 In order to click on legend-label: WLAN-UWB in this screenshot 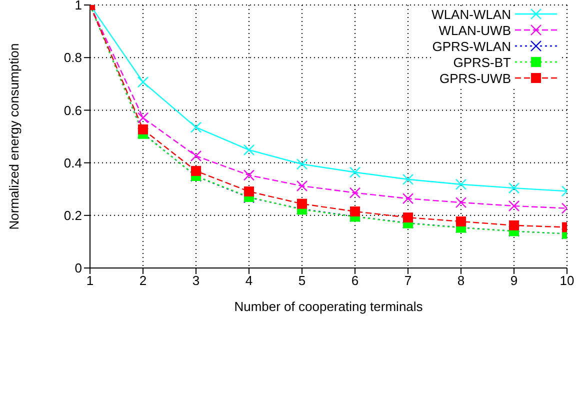, I will do `click(474, 30)`.